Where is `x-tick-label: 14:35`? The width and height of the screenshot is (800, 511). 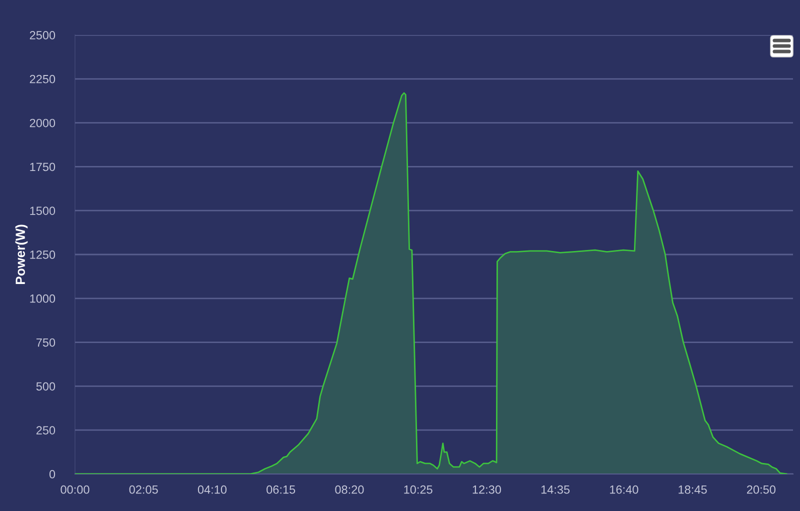 x-tick-label: 14:35 is located at coordinates (555, 489).